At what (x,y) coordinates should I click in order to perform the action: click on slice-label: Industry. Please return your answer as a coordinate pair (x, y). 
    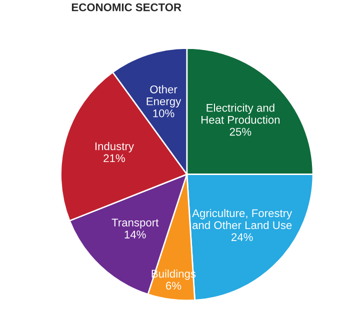
    Looking at the image, I should click on (114, 147).